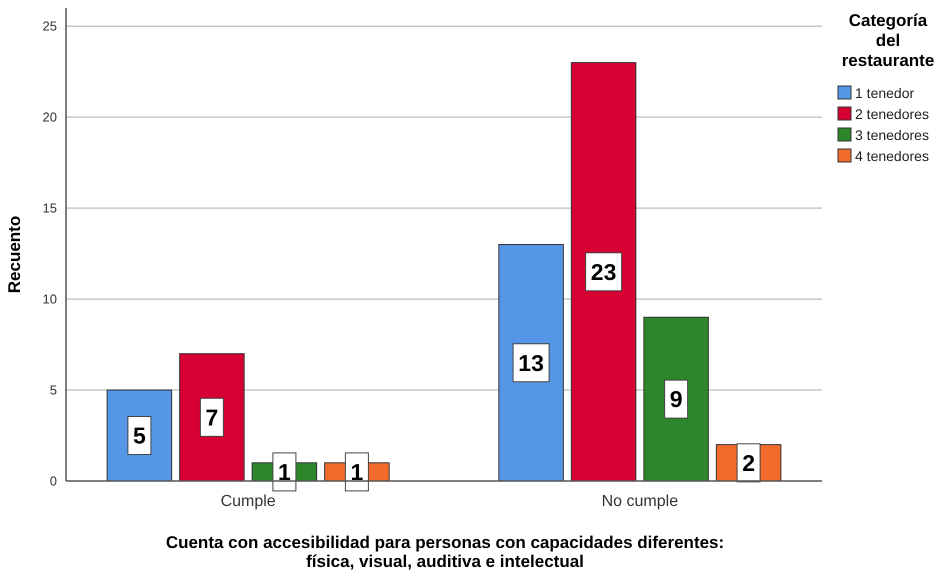 The height and width of the screenshot is (572, 949). What do you see at coordinates (888, 40) in the screenshot?
I see `legend-title: Categoría del restaurante` at bounding box center [888, 40].